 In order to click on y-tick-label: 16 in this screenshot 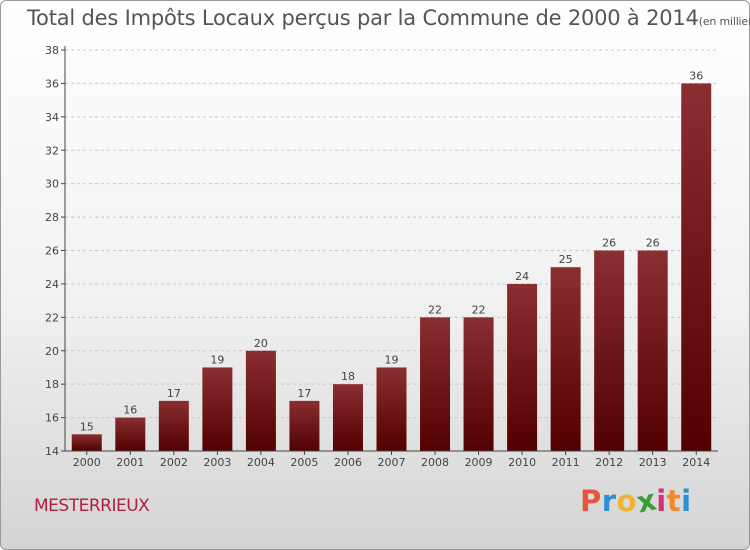, I will do `click(52, 418)`.